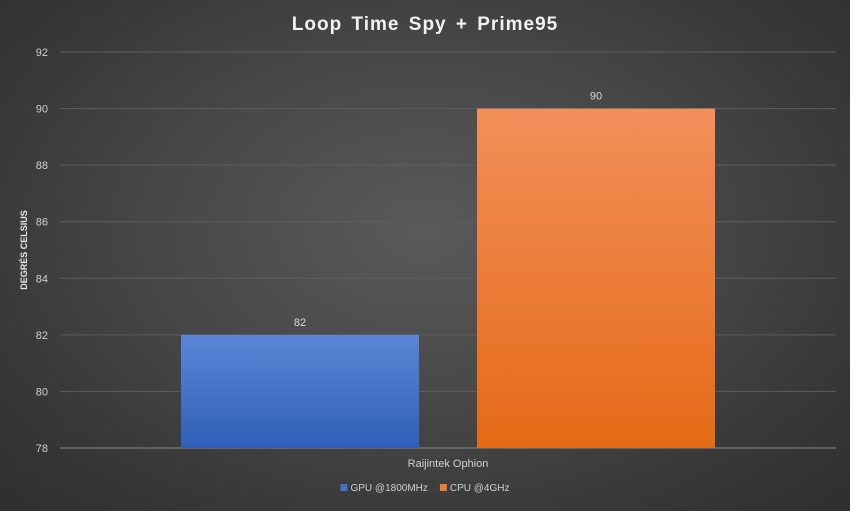  Describe the element at coordinates (42, 279) in the screenshot. I see `y-tick-label: 84` at that location.